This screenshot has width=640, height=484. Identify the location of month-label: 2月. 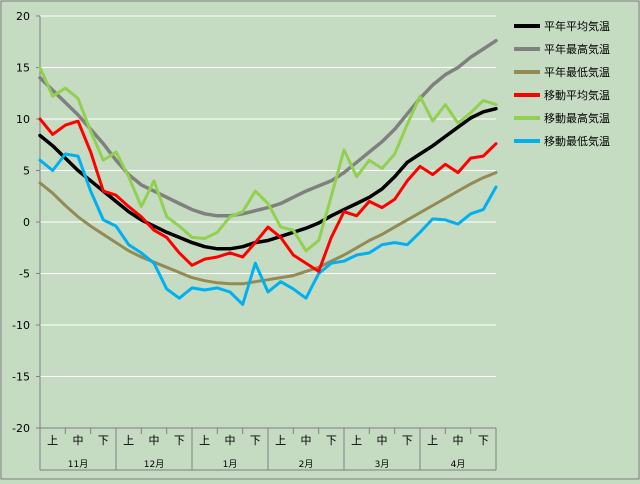
(306, 464).